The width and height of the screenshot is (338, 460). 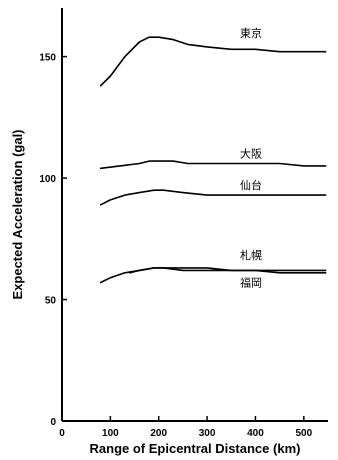 What do you see at coordinates (251, 153) in the screenshot?
I see `series-label-2: 大阪` at bounding box center [251, 153].